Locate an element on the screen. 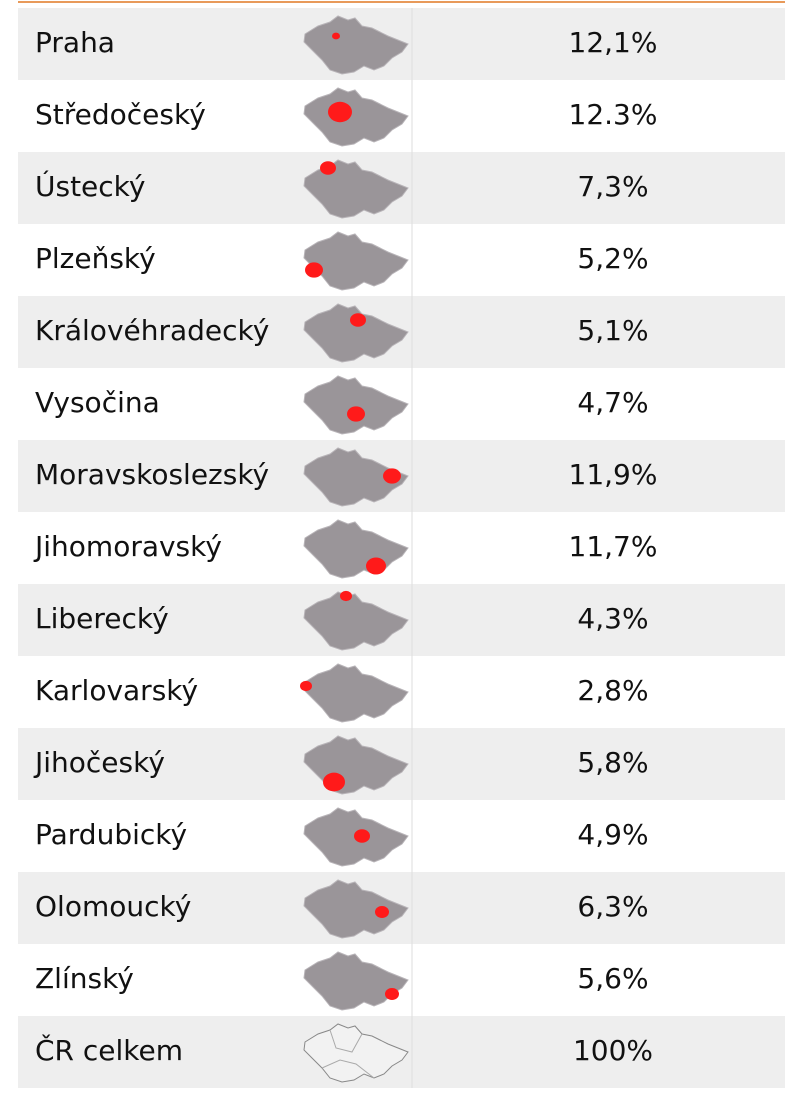 This screenshot has height=1095, width=803. region-name: ČR celkem is located at coordinates (109, 1050).